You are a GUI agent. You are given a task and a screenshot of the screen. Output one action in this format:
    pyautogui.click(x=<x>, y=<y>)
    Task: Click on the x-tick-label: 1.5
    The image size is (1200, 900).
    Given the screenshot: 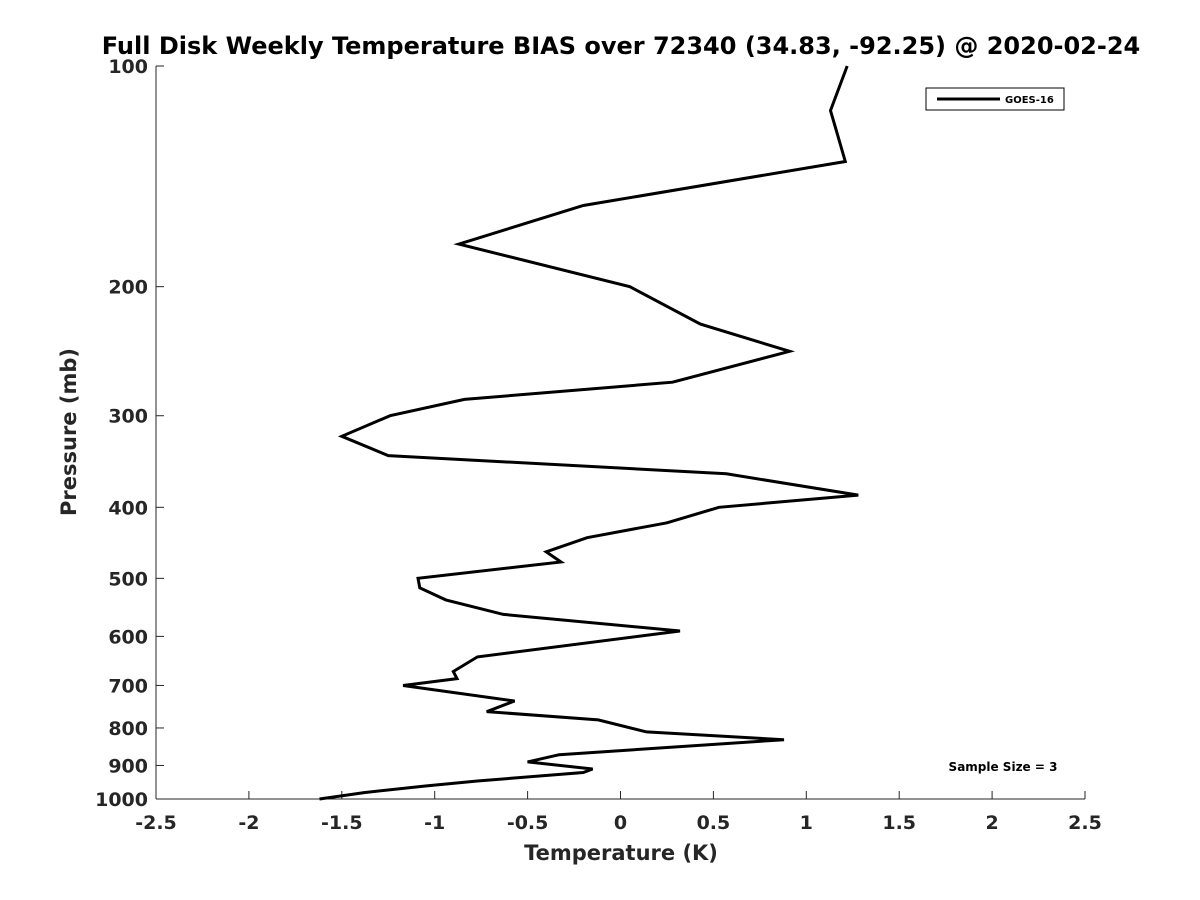 What is the action you would take?
    pyautogui.click(x=899, y=823)
    